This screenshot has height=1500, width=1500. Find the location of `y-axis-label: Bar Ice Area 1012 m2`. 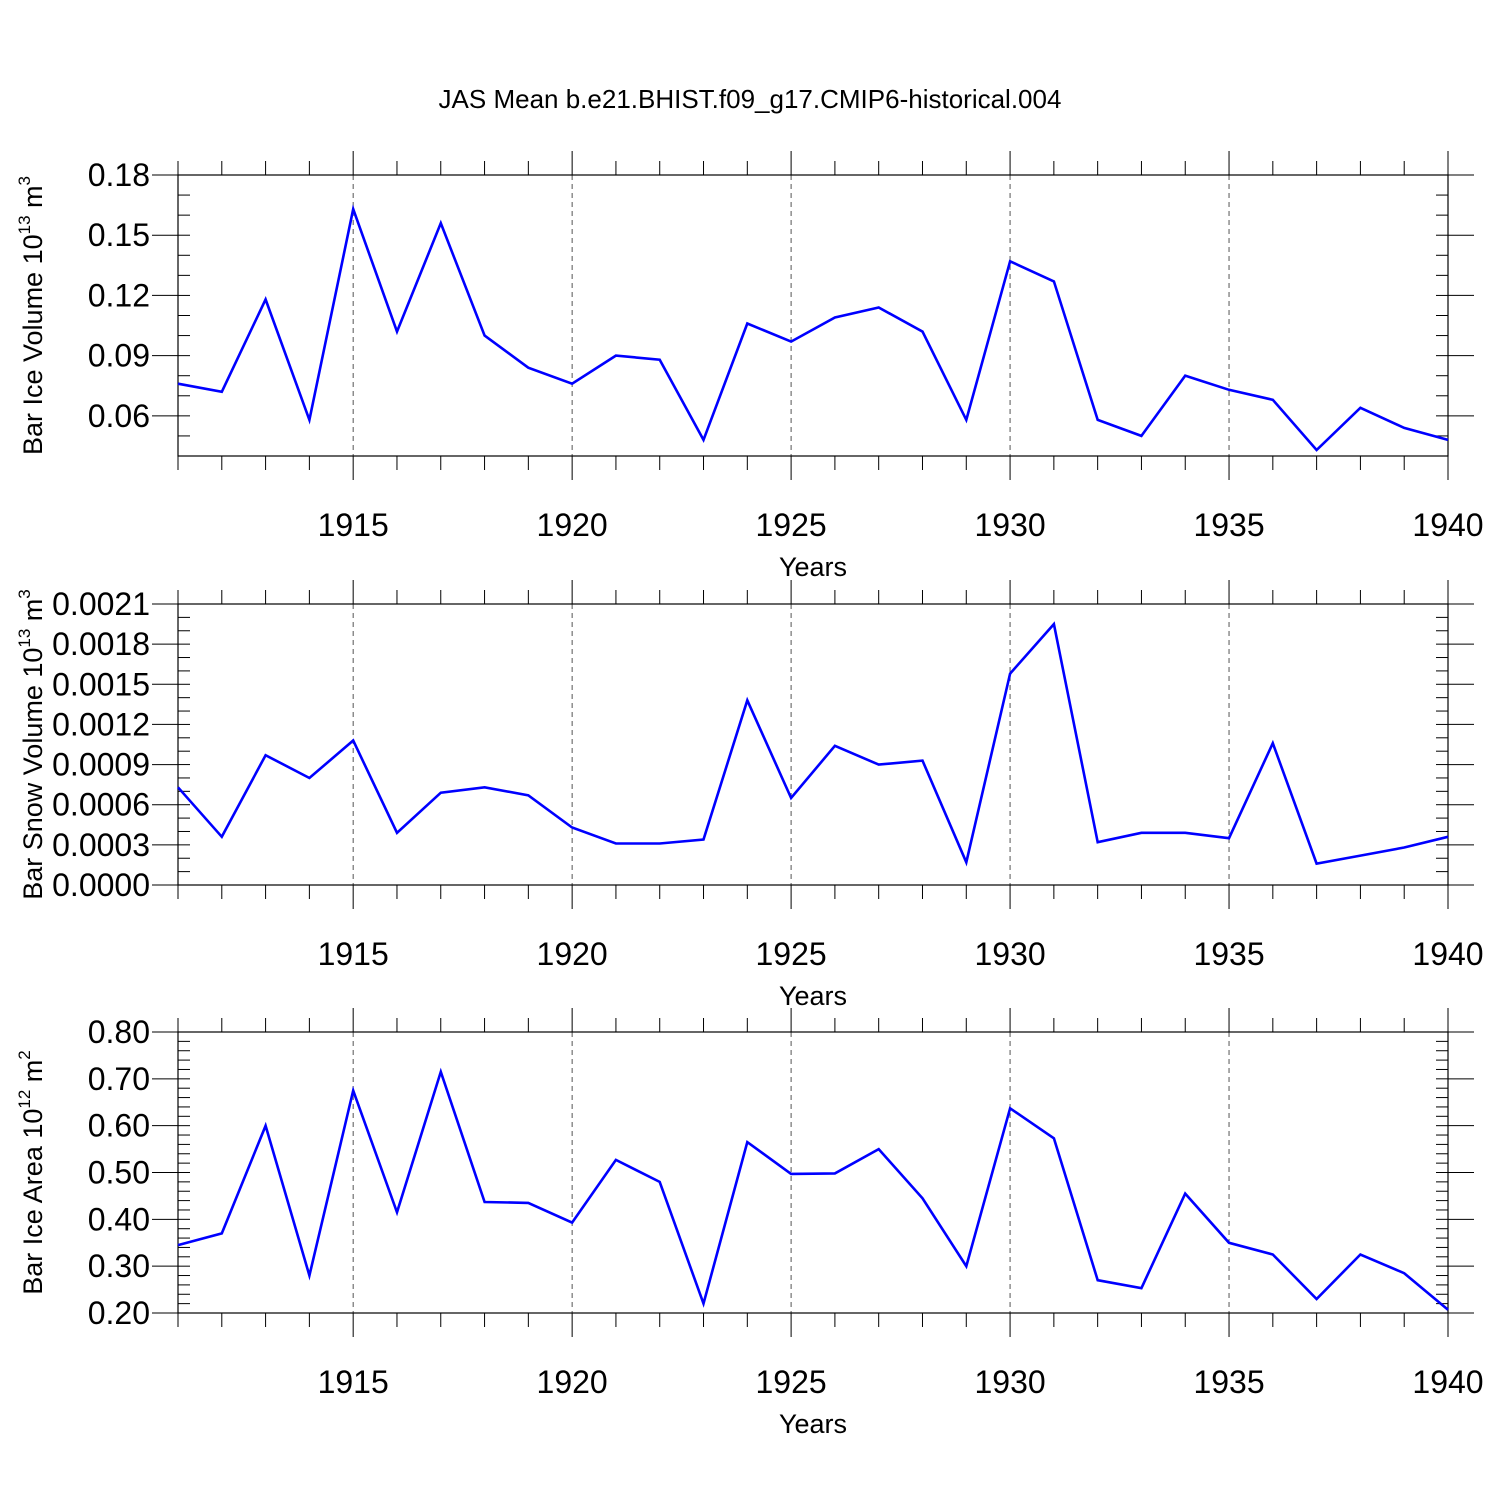

y-axis-label: Bar Ice Area 1012 m2 is located at coordinates (31, 1172).